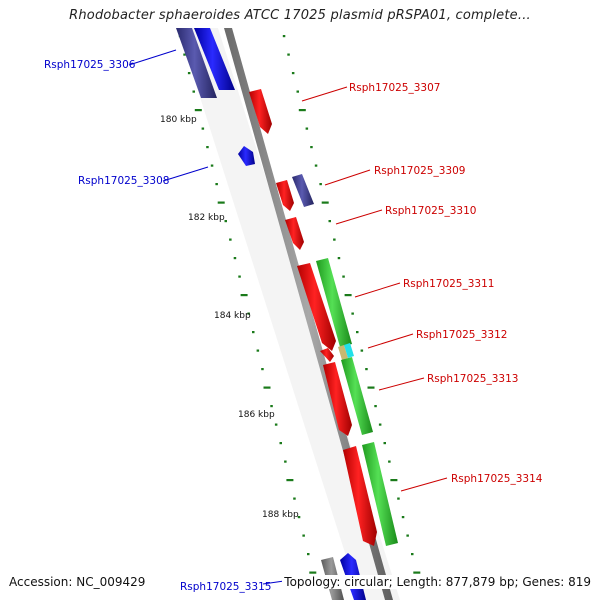 The height and width of the screenshot is (600, 600). What do you see at coordinates (337, 399) in the screenshot?
I see `feature-3313-cds` at bounding box center [337, 399].